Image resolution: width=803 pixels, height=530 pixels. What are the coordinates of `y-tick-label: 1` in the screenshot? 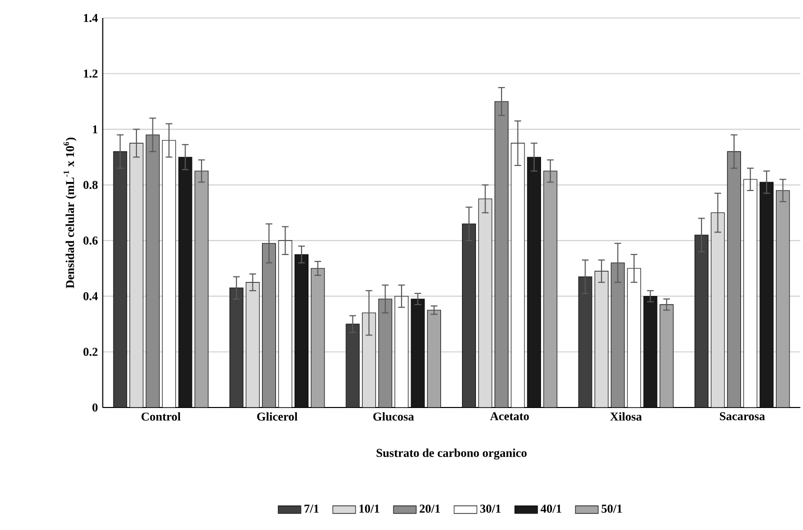 It's located at (95, 130).